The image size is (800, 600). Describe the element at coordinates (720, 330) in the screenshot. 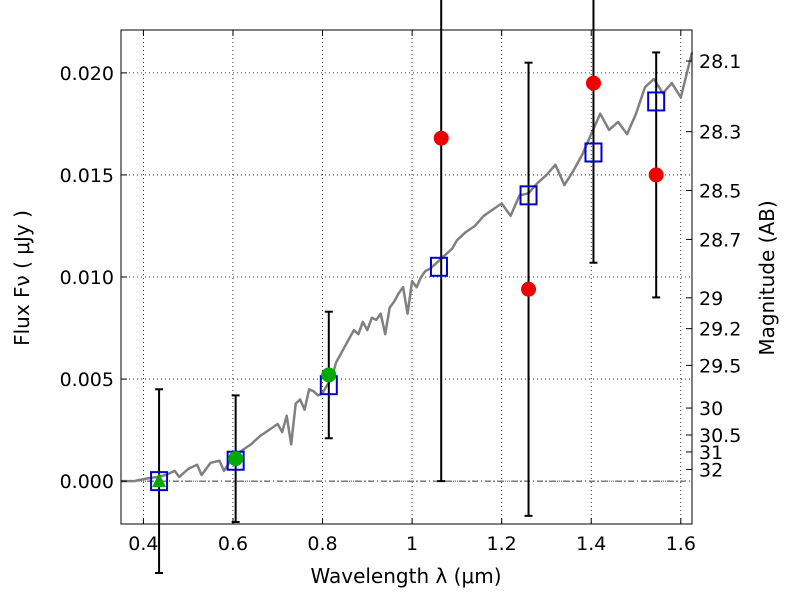

I see `magnitude-tick-label: 29.2` at that location.